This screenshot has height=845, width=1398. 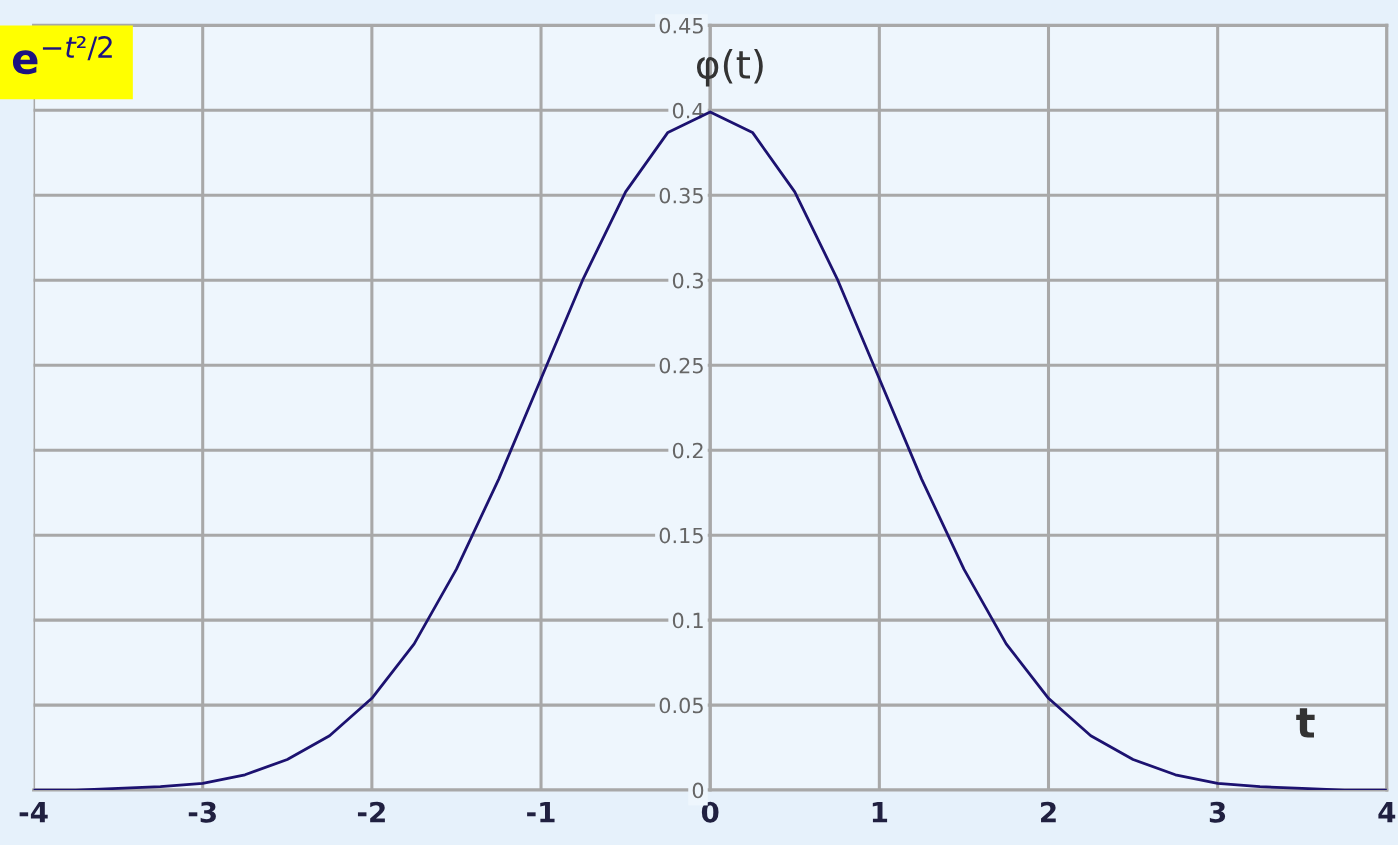 I want to click on y-tick-label: 0.45, so click(x=681, y=25).